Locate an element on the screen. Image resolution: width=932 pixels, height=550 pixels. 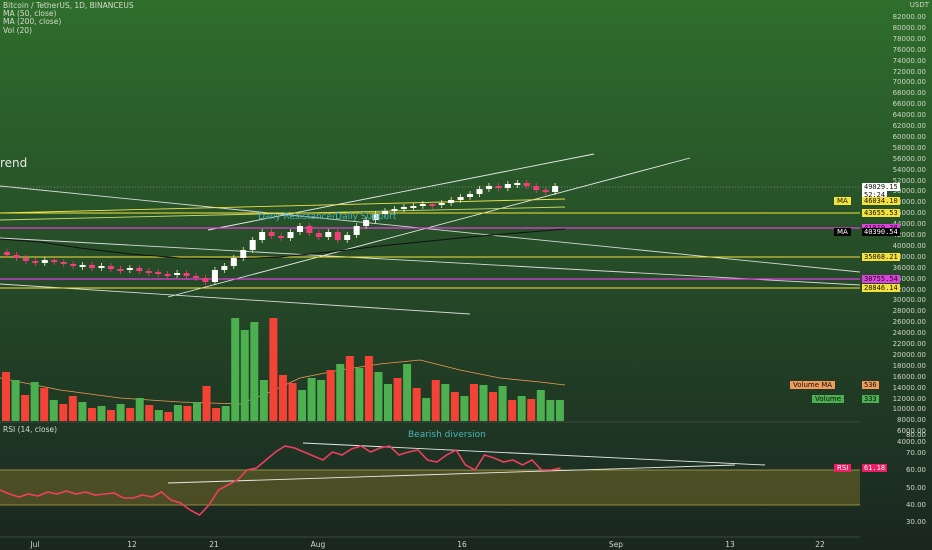
price-tick: 56000.00 is located at coordinates (909, 158).